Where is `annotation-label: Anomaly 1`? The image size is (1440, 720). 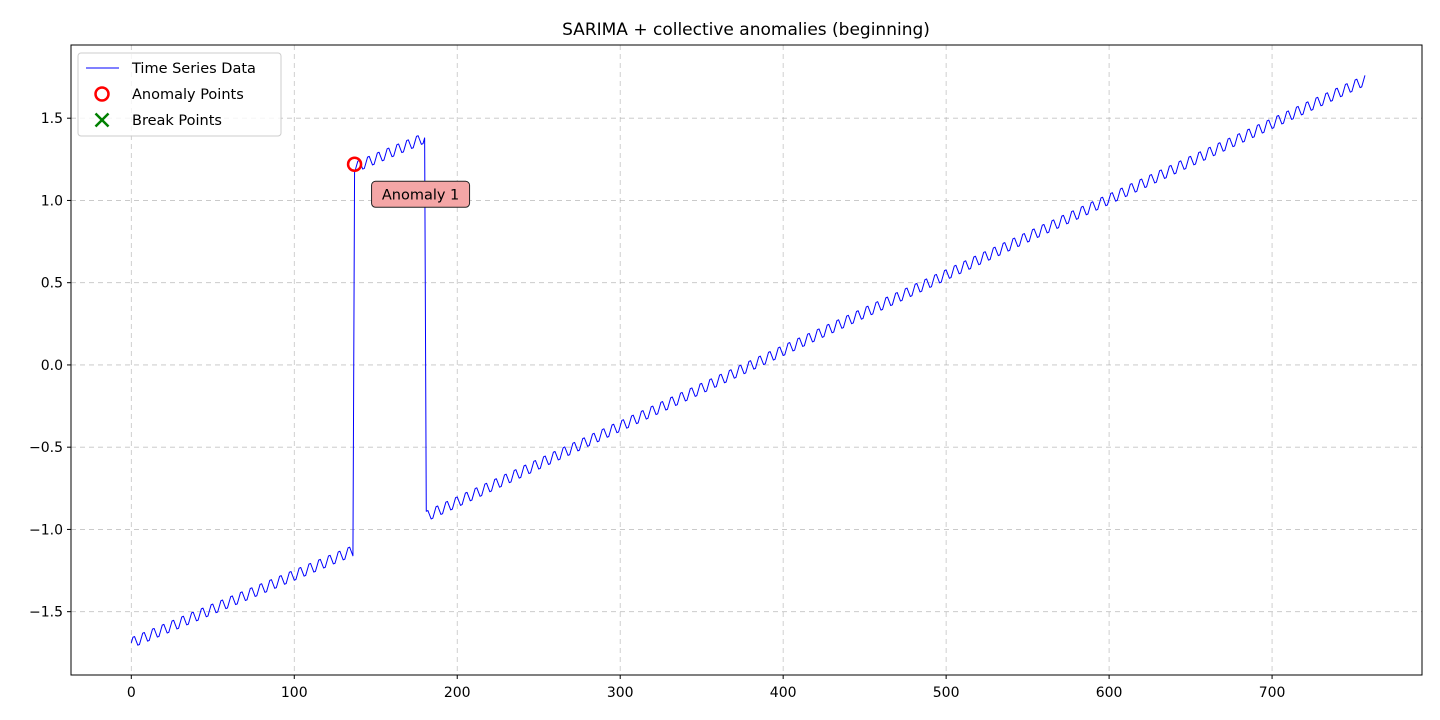
annotation-label: Anomaly 1 is located at coordinates (420, 195).